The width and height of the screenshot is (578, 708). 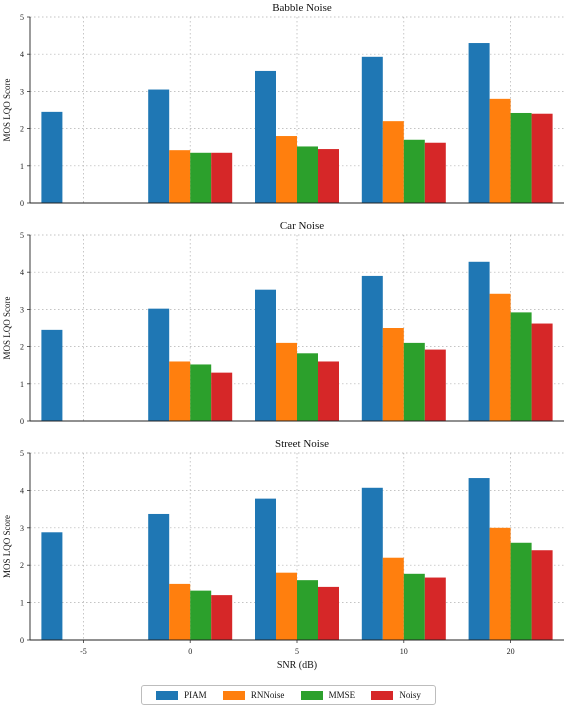 What do you see at coordinates (410, 695) in the screenshot?
I see `legend-label-noisy: Noisy` at bounding box center [410, 695].